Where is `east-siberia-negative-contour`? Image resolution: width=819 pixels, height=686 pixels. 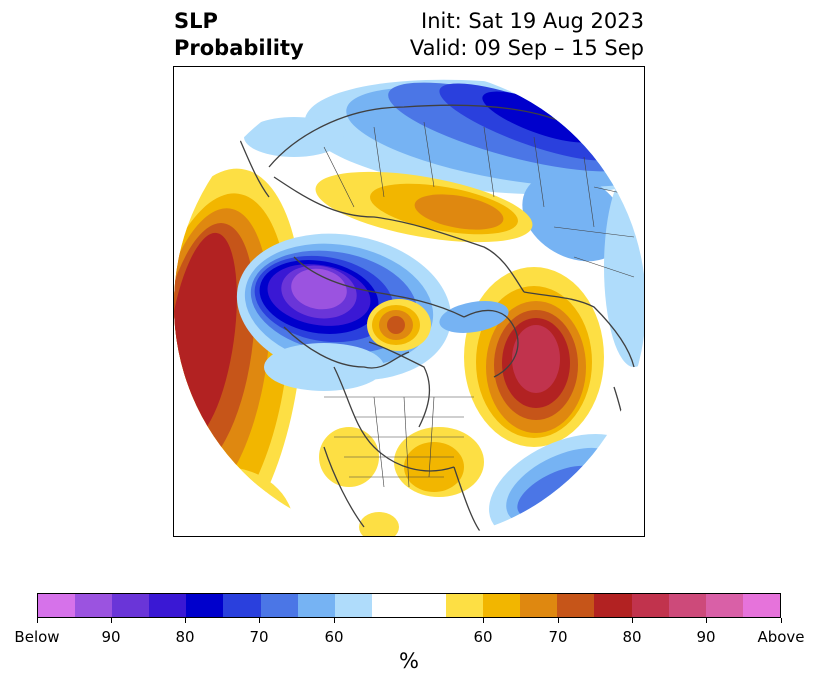 east-siberia-negative-contour is located at coordinates (294, 137).